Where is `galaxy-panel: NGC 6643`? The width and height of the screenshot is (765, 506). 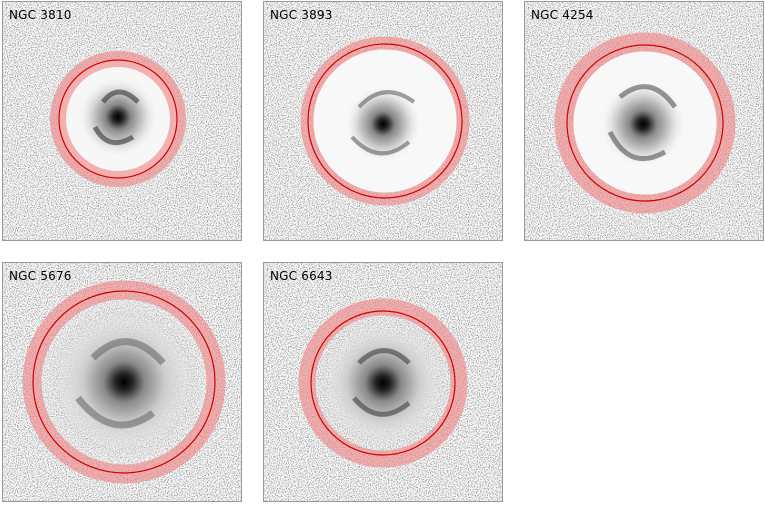 galaxy-panel: NGC 6643 is located at coordinates (383, 382).